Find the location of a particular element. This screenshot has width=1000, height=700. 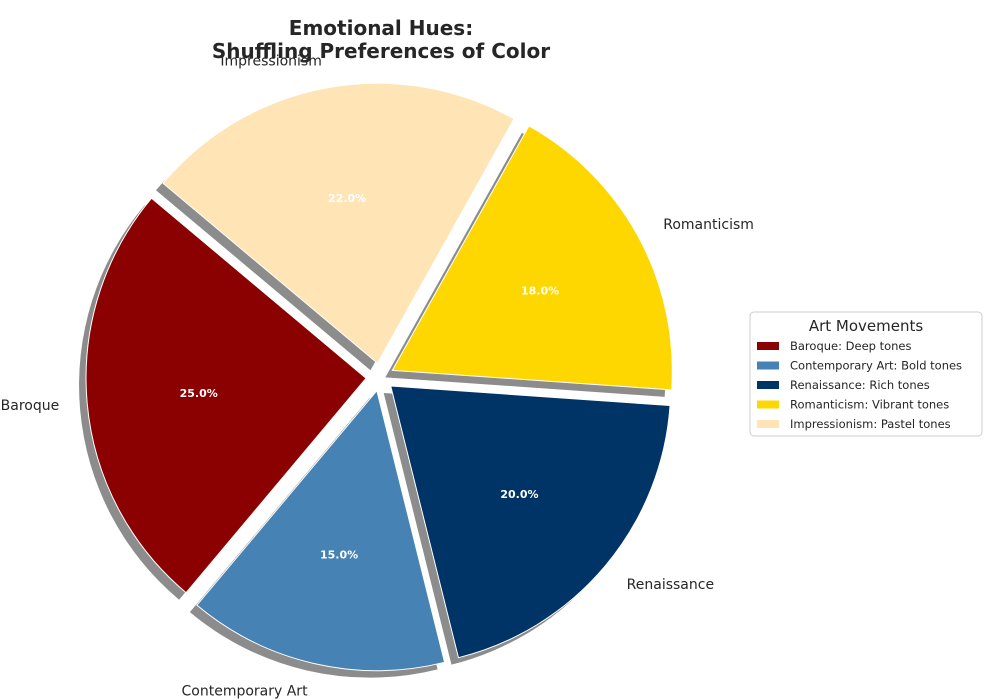

percent-label-romanticism: 18.0% is located at coordinates (540, 290).